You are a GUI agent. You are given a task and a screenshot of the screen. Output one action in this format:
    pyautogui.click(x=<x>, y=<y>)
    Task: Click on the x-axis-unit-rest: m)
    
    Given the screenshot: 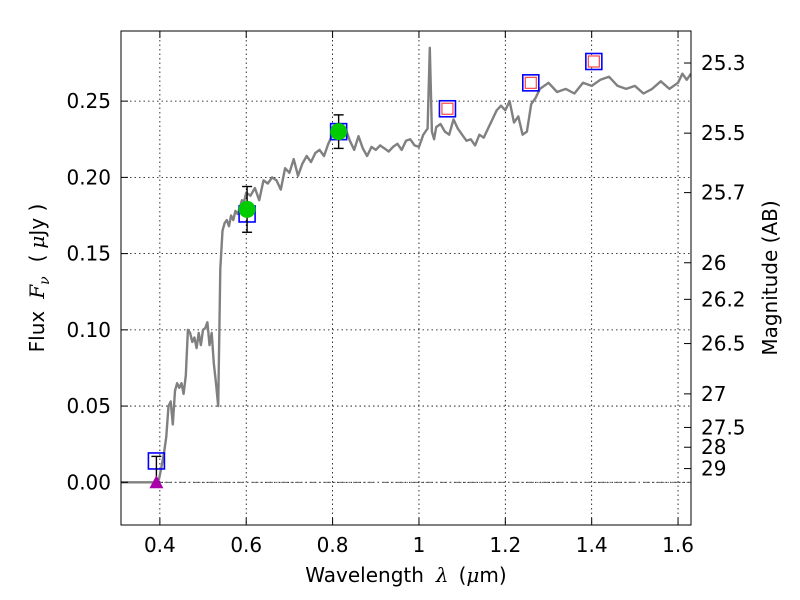 What is the action you would take?
    pyautogui.click(x=492, y=575)
    